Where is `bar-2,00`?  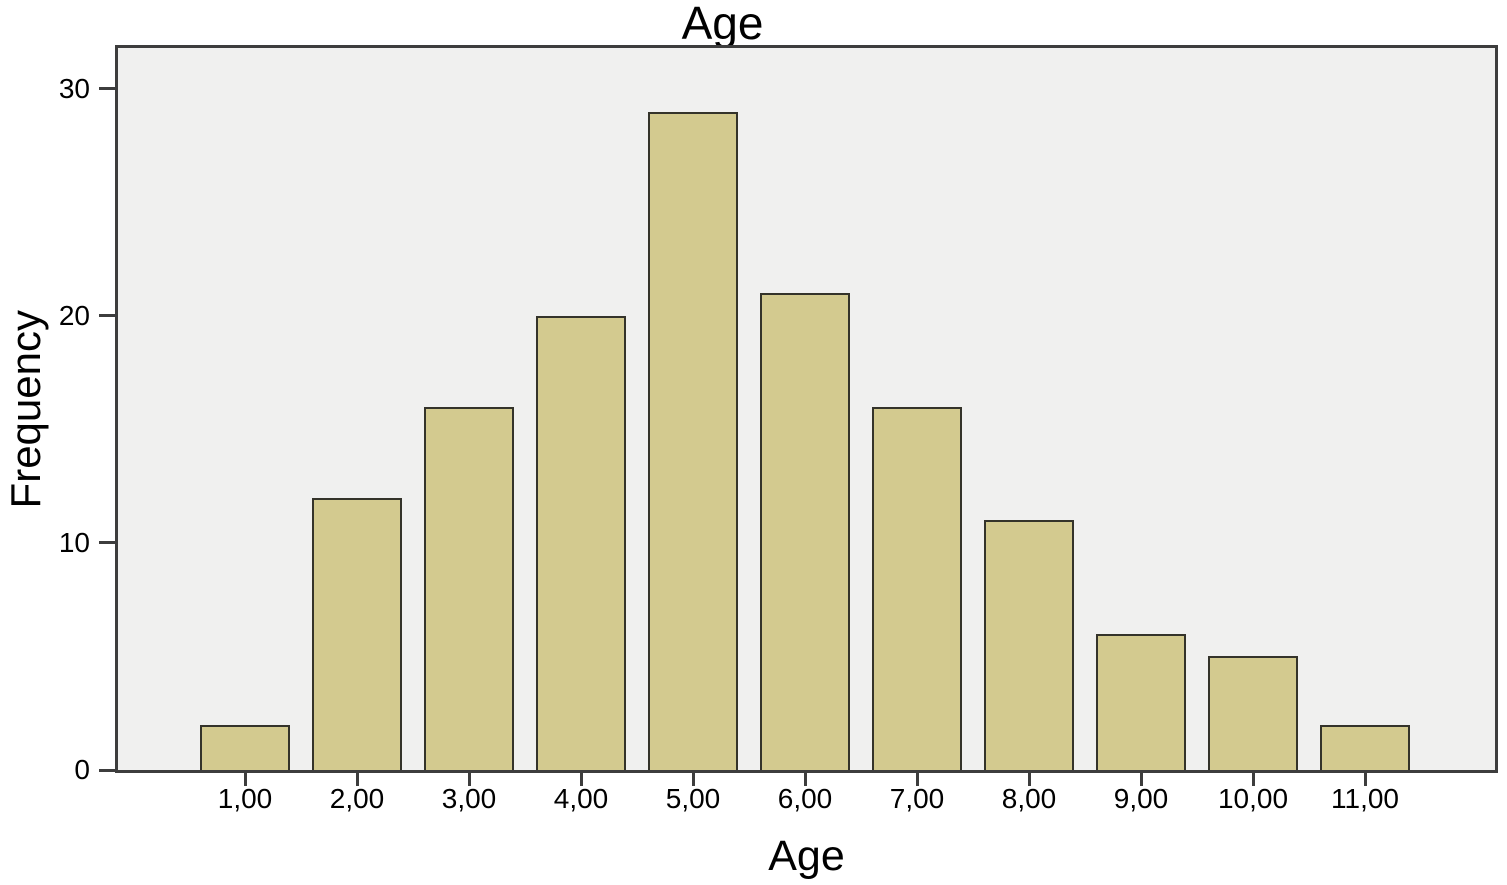 bar-2,00 is located at coordinates (357, 634).